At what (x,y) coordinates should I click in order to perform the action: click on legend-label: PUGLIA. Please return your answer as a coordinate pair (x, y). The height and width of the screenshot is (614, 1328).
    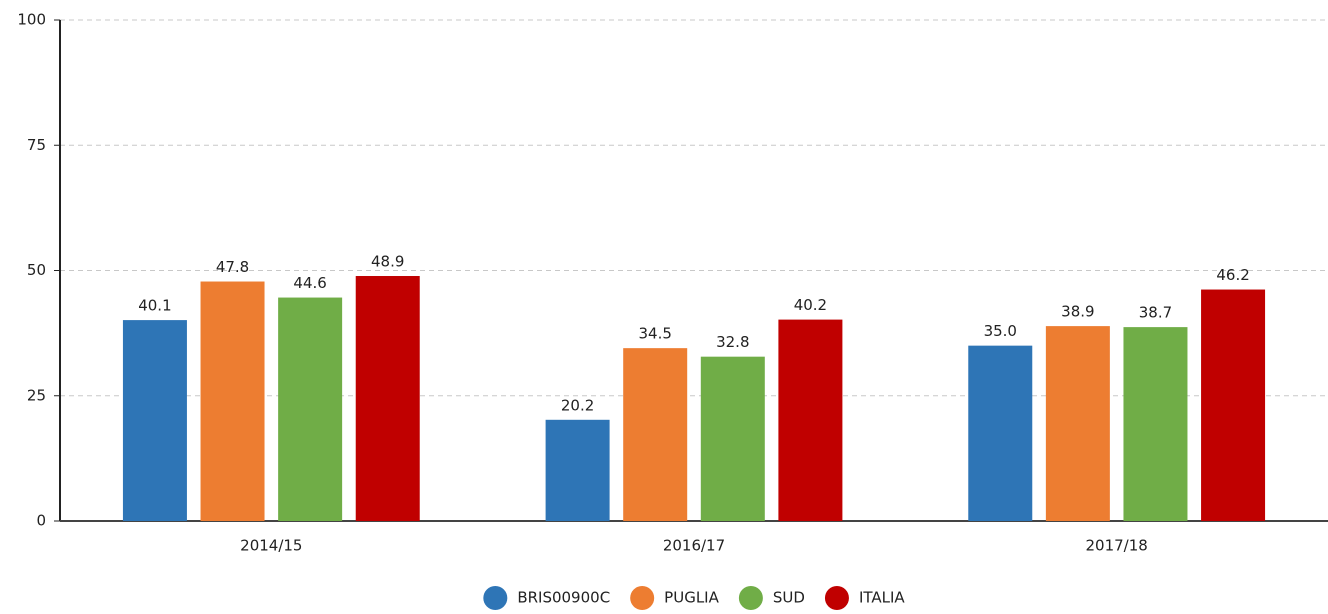
    Looking at the image, I should click on (691, 598).